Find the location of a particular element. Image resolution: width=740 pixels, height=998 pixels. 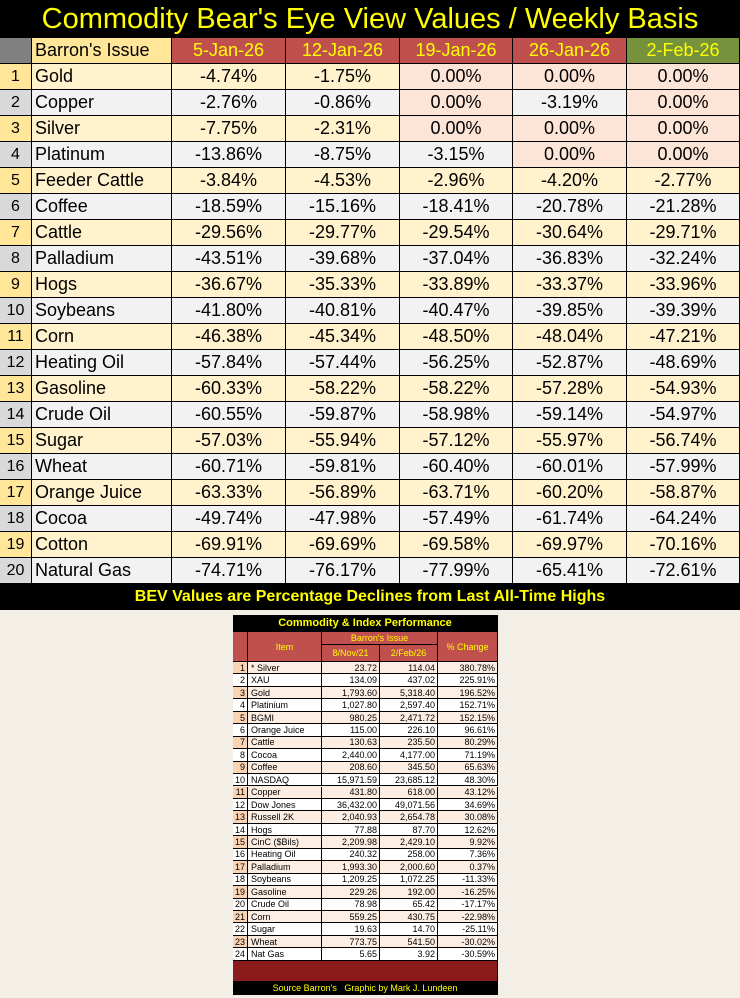

value-cell: 2,654.78 is located at coordinates (409, 817).